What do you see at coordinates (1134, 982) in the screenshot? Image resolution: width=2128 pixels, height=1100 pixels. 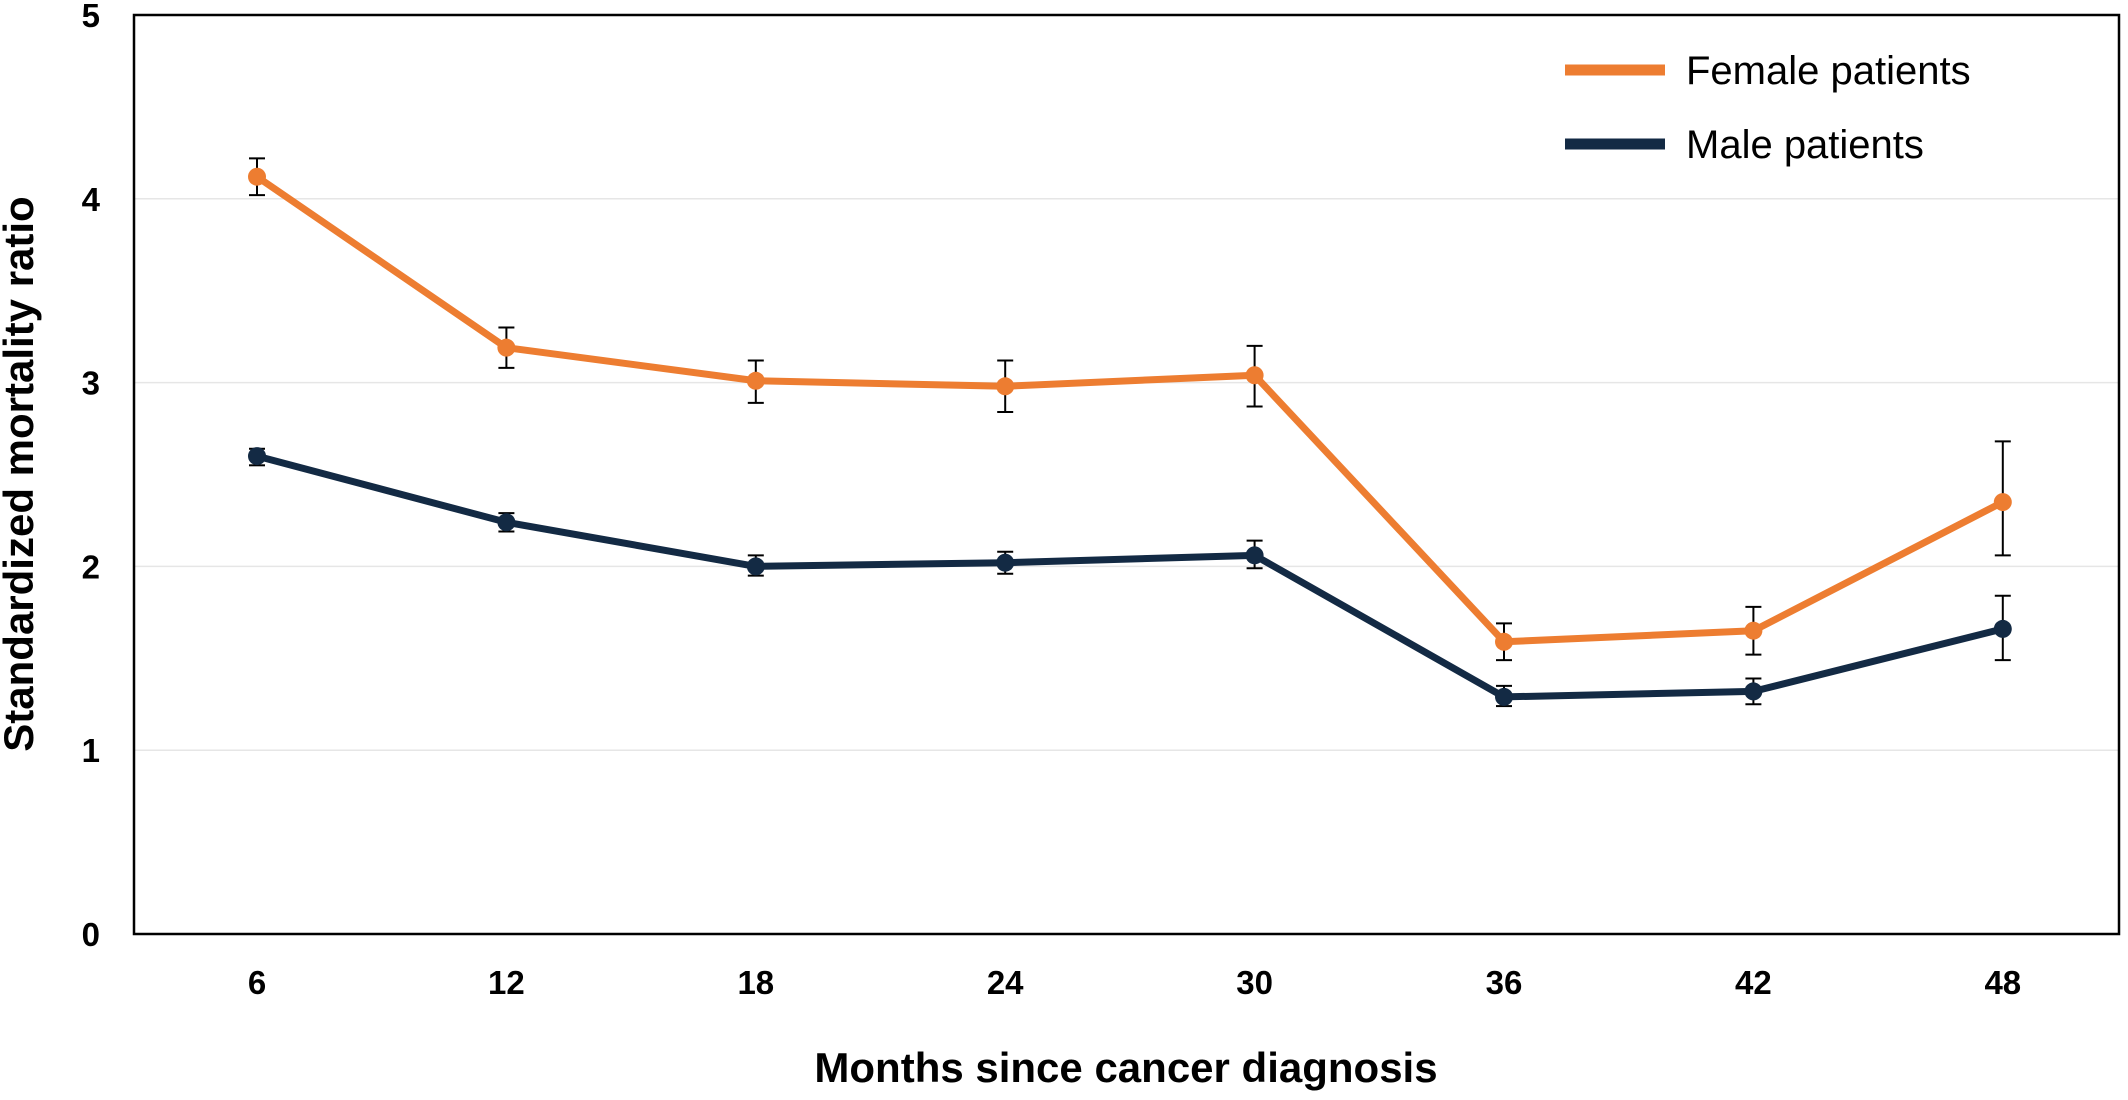 I see `x-axis-ticks: 6 12 18 24 30 36 42 48` at bounding box center [1134, 982].